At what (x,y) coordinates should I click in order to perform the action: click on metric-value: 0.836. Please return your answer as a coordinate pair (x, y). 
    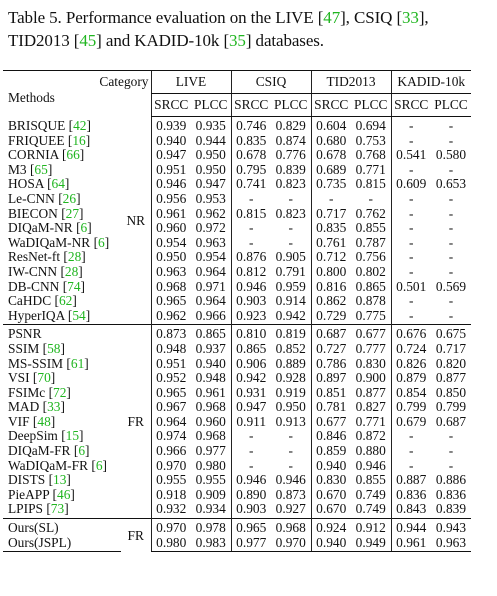
    Looking at the image, I should click on (451, 494).